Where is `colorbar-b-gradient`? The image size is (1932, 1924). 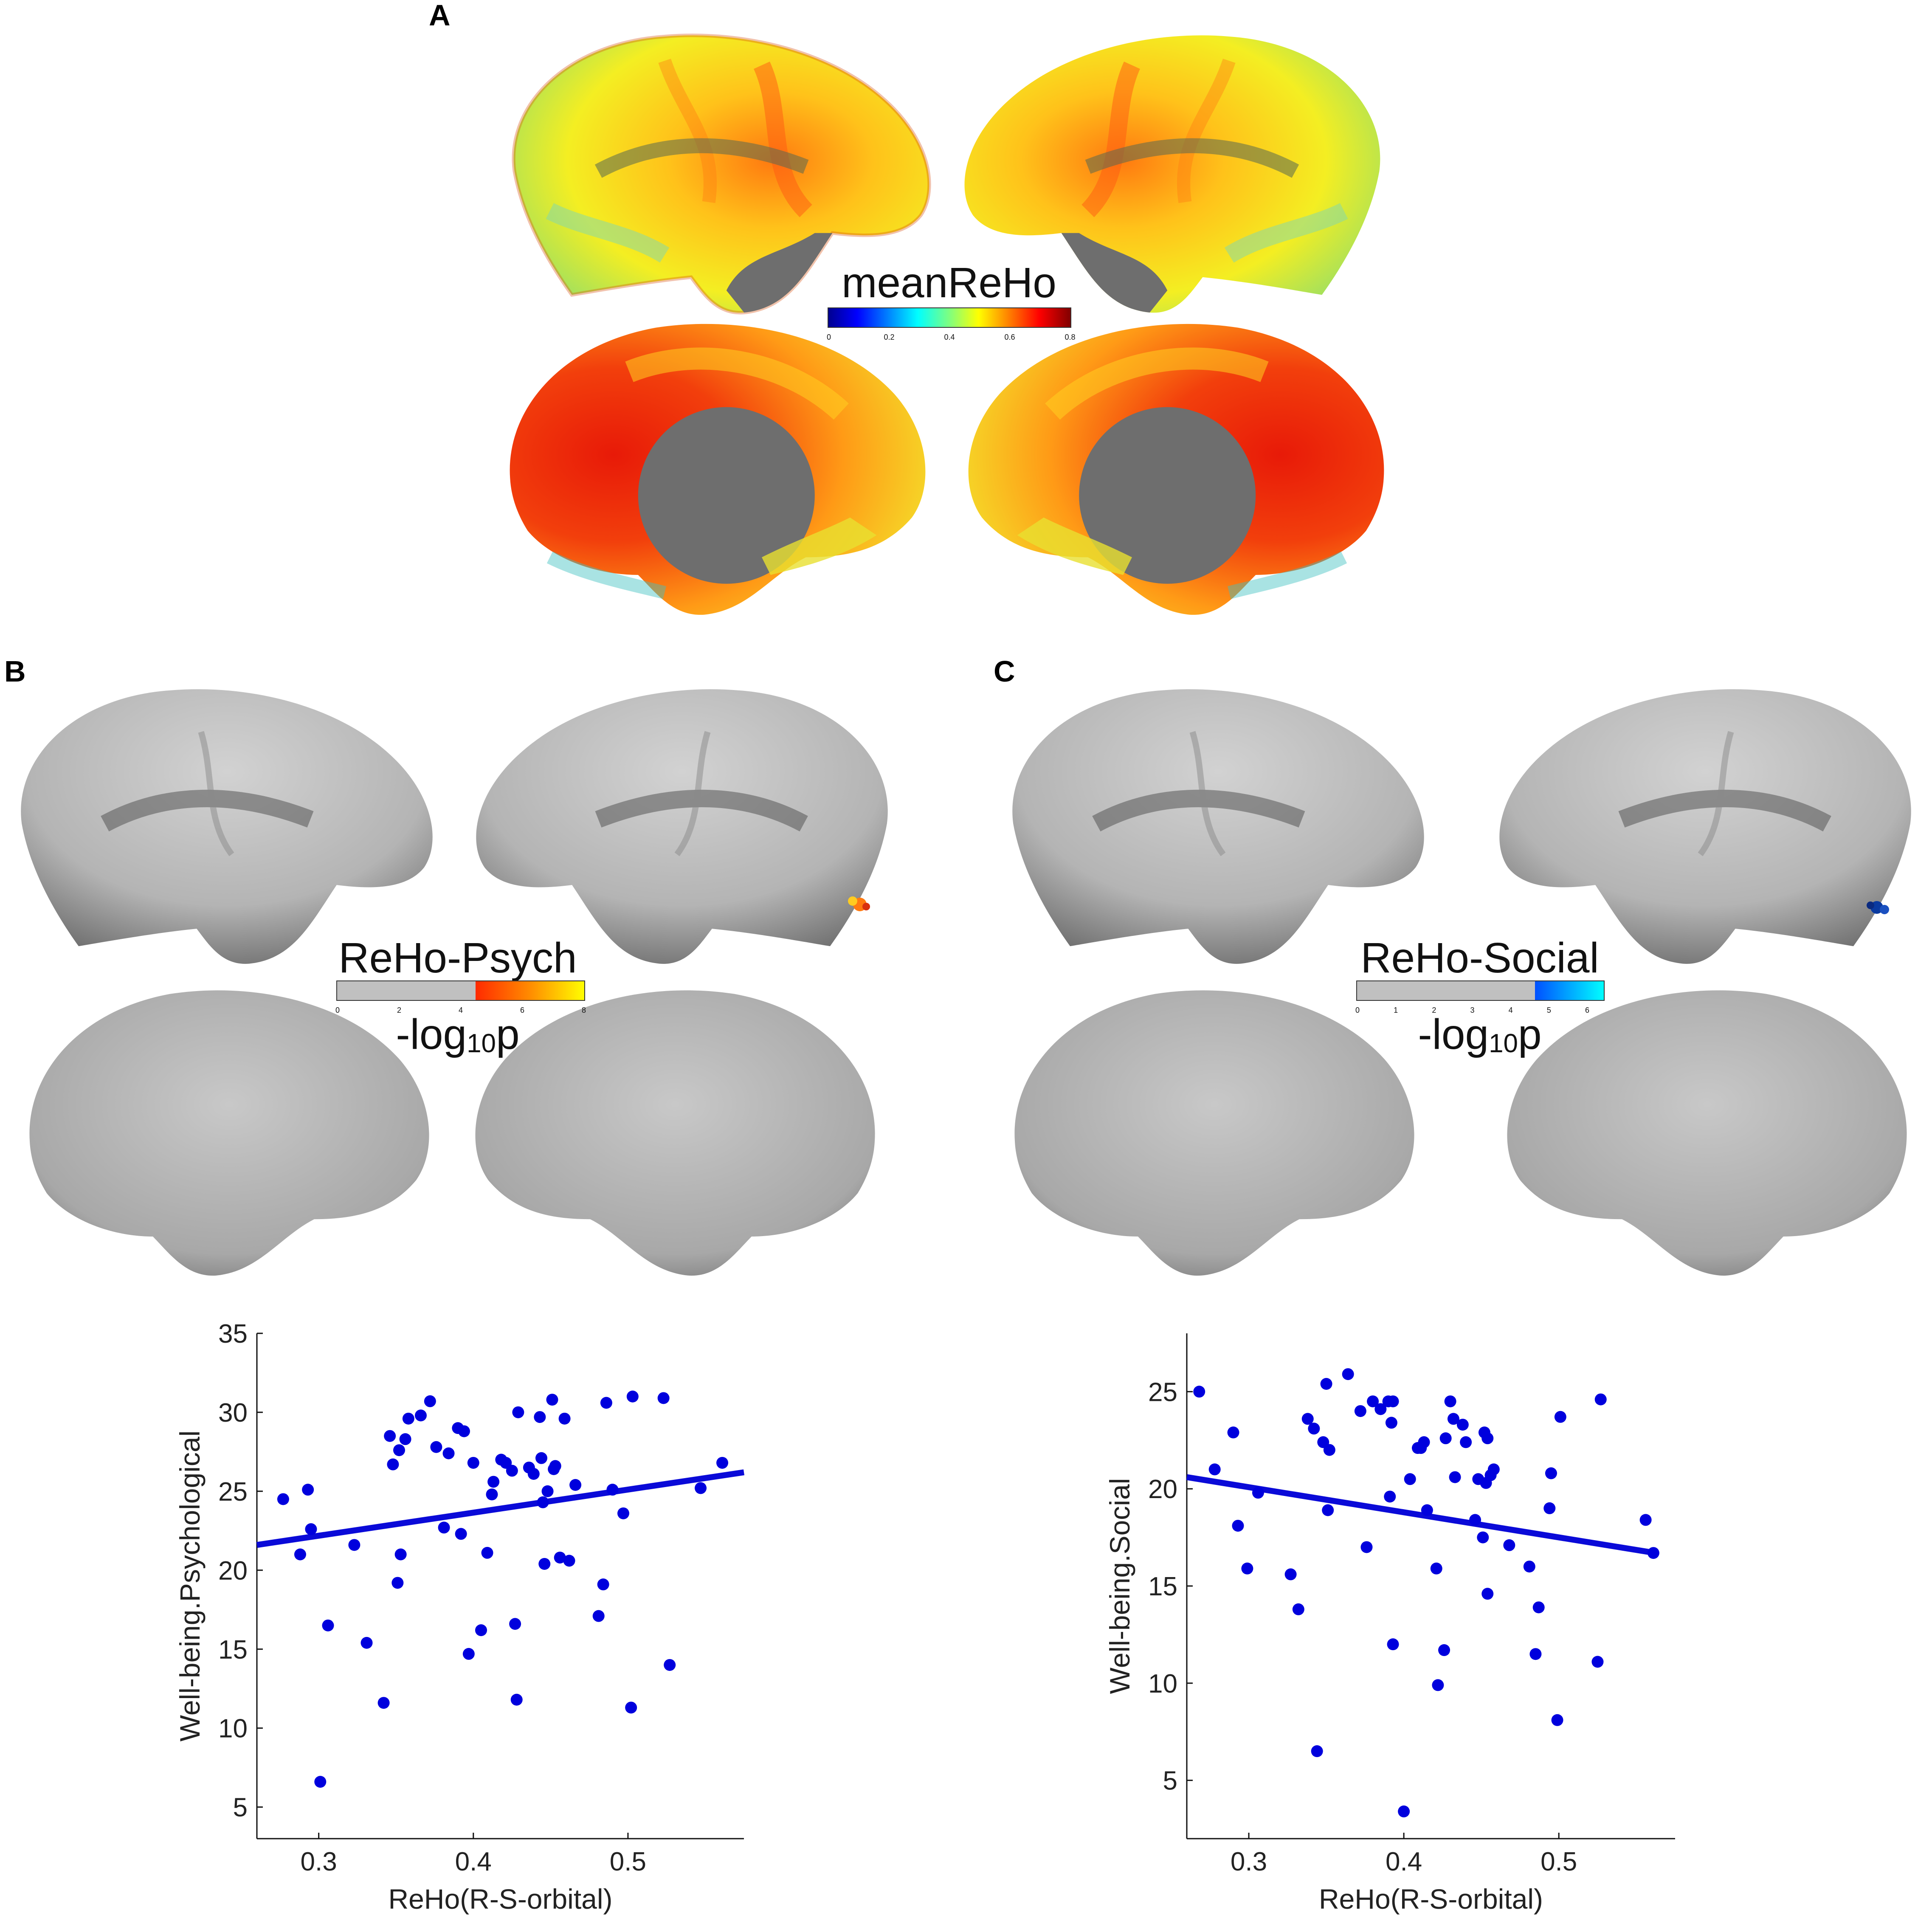 colorbar-b-gradient is located at coordinates (530, 990).